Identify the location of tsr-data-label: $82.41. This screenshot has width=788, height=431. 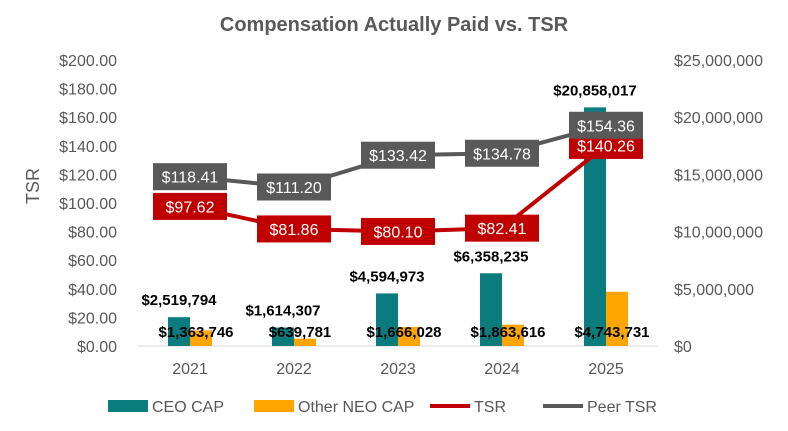
(502, 229).